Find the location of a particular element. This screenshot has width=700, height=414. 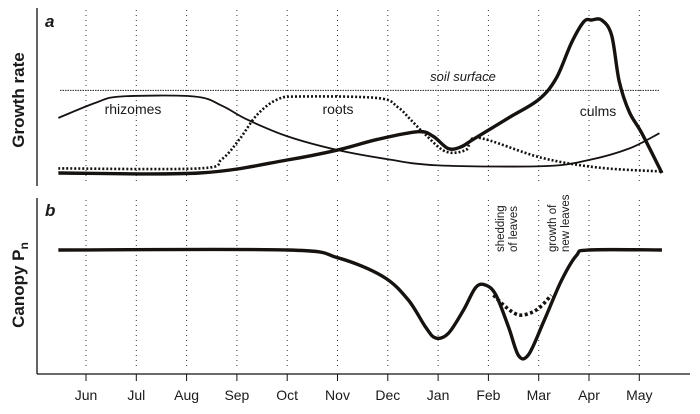

x-tick-label: Aug is located at coordinates (186, 395).